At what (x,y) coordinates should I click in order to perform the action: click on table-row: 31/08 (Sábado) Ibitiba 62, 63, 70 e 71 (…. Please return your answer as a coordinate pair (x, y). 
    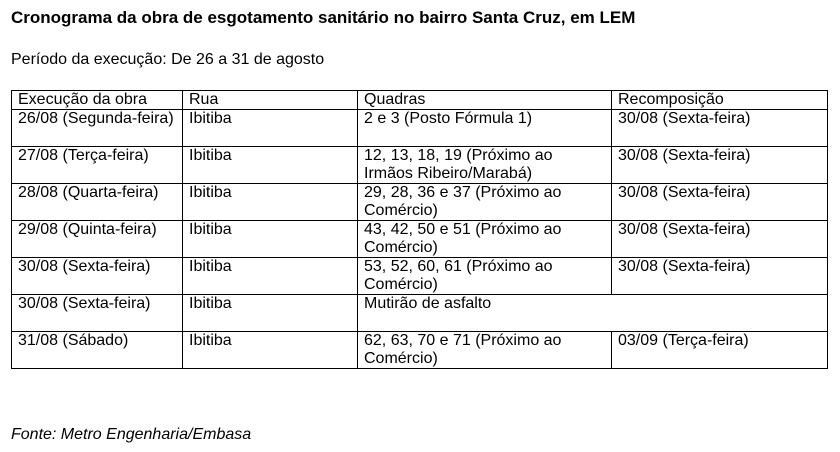
    Looking at the image, I should click on (419, 350).